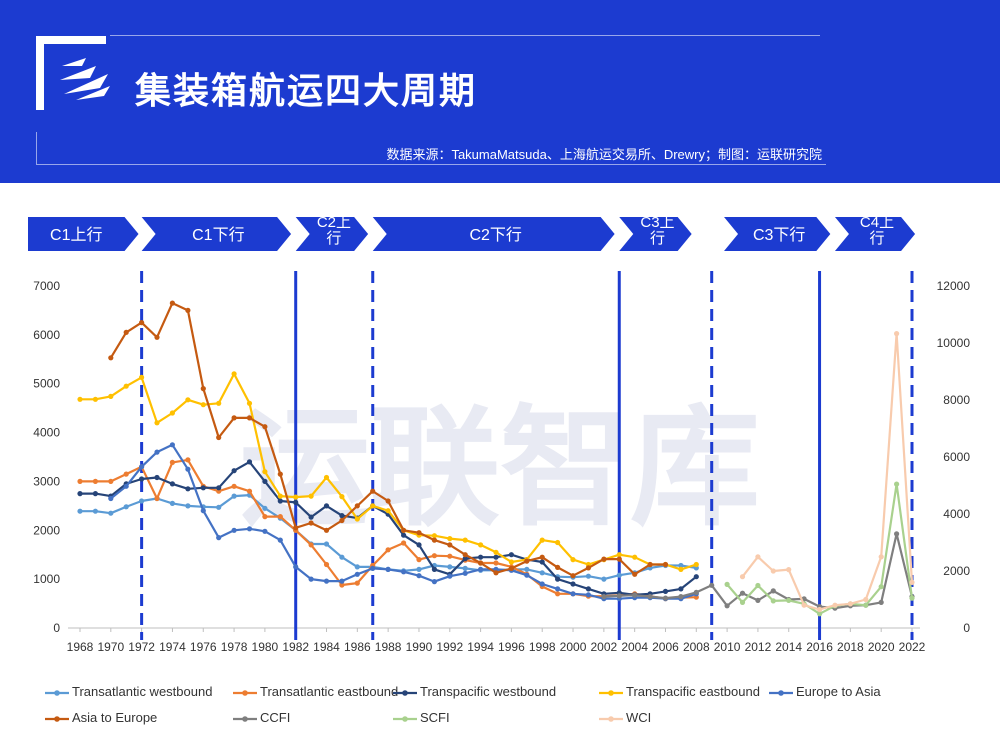 The width and height of the screenshot is (1000, 753). What do you see at coordinates (234, 647) in the screenshot?
I see `x-tick-label-1978: 1978` at bounding box center [234, 647].